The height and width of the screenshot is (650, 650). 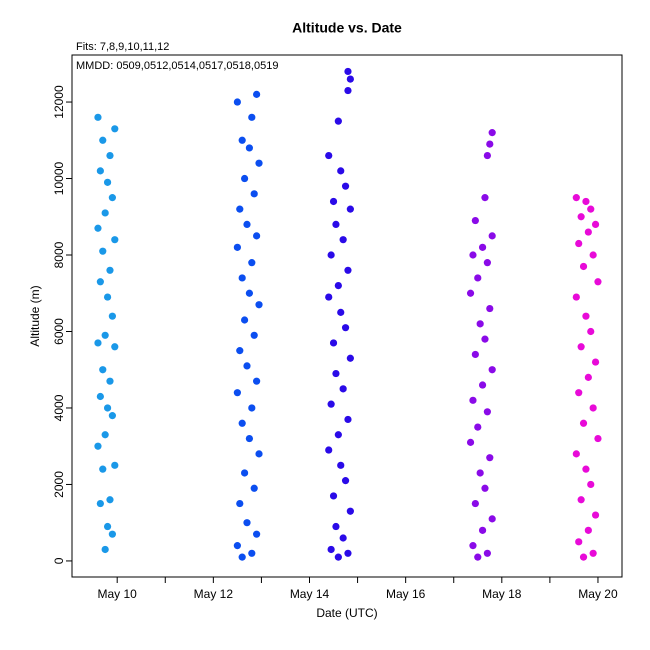 What do you see at coordinates (59, 560) in the screenshot?
I see `y-tick-label: 0` at bounding box center [59, 560].